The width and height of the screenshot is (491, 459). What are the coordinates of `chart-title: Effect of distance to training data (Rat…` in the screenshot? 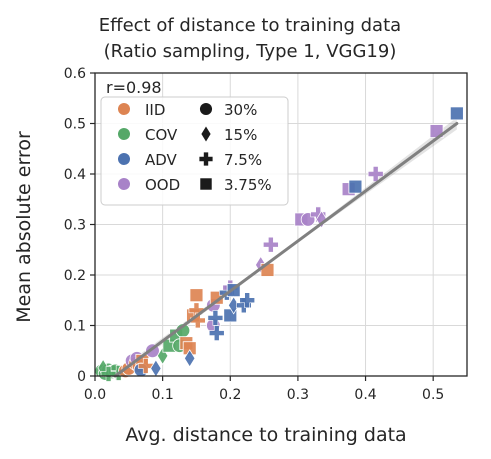 It's located at (250, 38).